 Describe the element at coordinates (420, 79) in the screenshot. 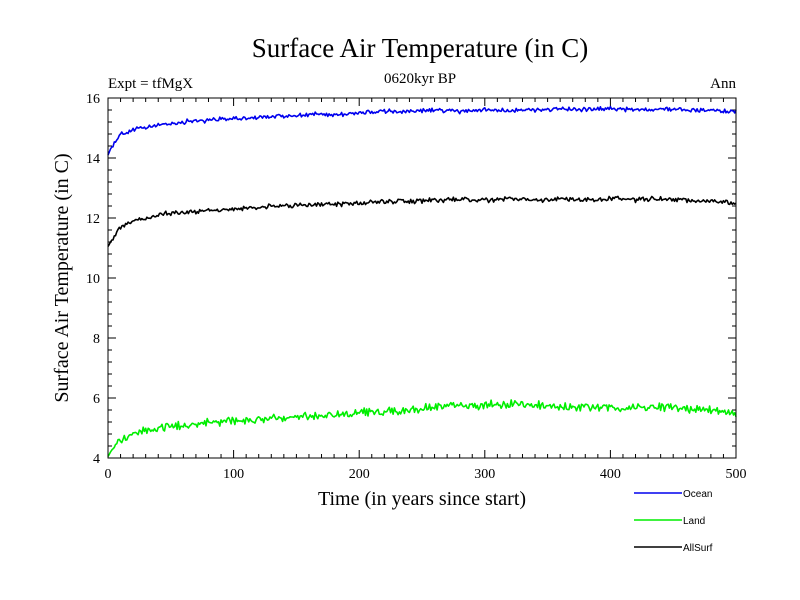

I see `period-label: 0620kyr BP` at that location.